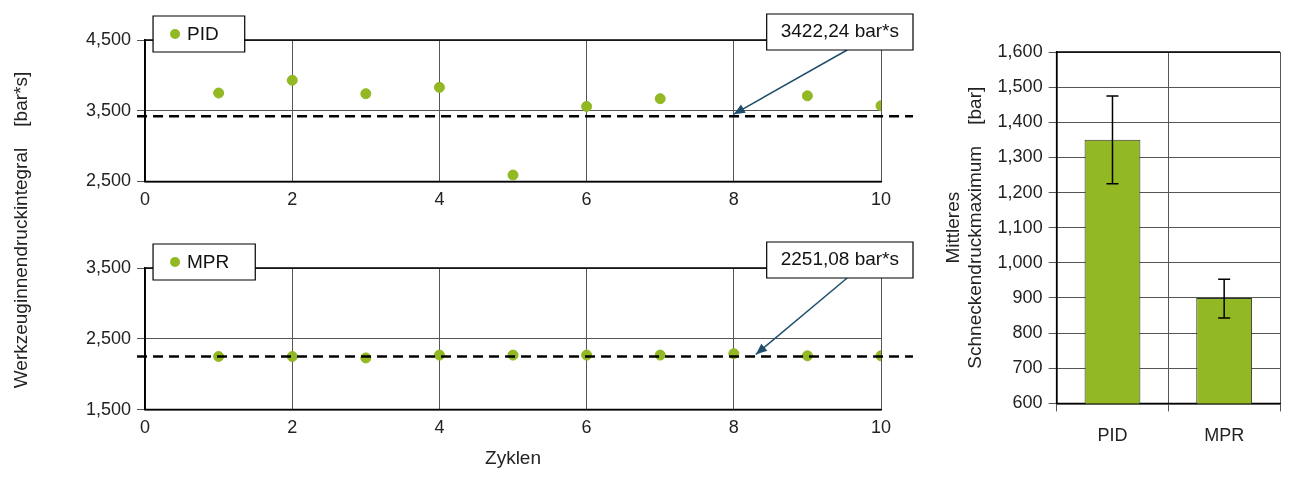 The image size is (1302, 481). I want to click on y-tick-label: 1,000, so click(1020, 261).